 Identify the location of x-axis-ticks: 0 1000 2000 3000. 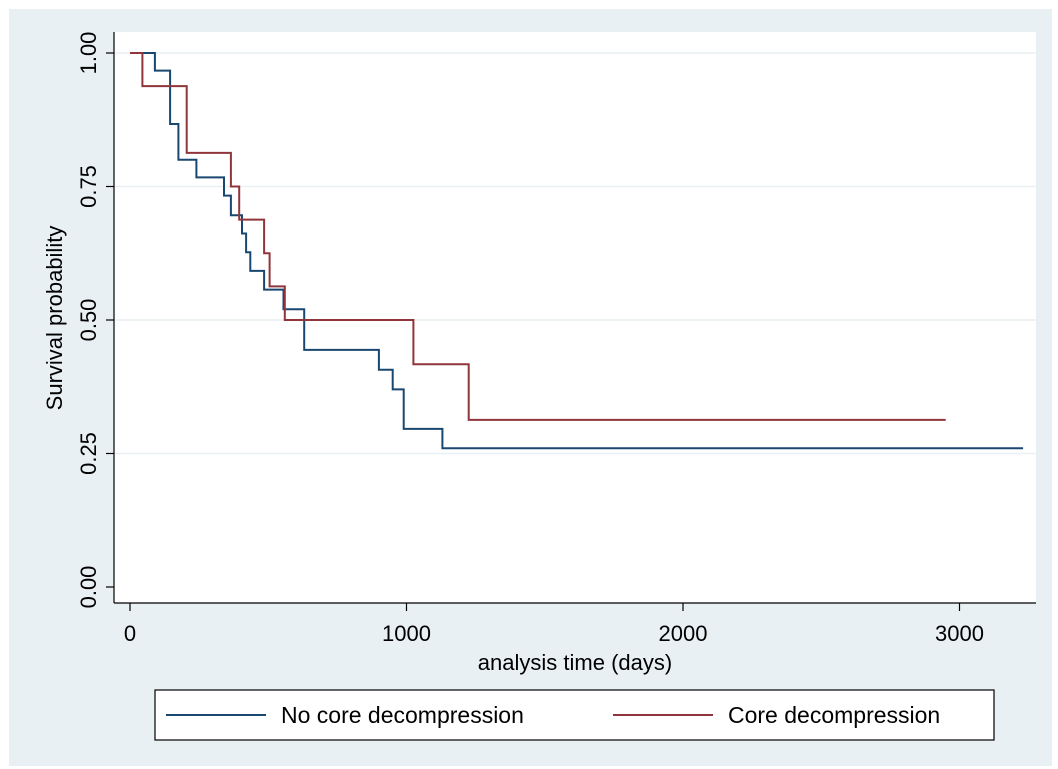
(554, 624).